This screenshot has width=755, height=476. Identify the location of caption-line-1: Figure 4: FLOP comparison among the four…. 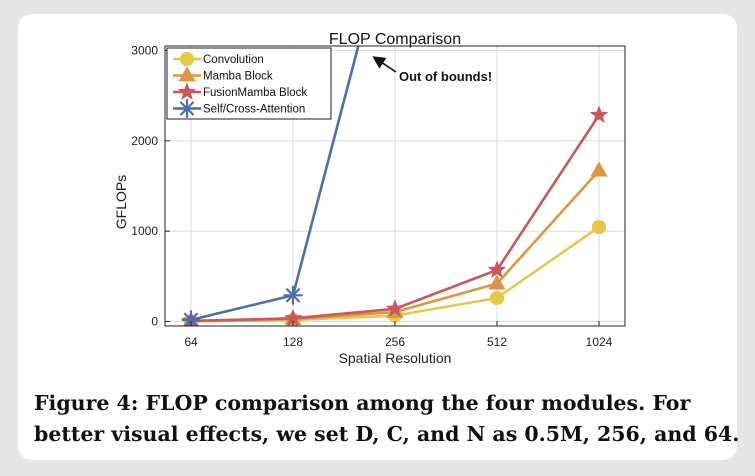
(362, 403).